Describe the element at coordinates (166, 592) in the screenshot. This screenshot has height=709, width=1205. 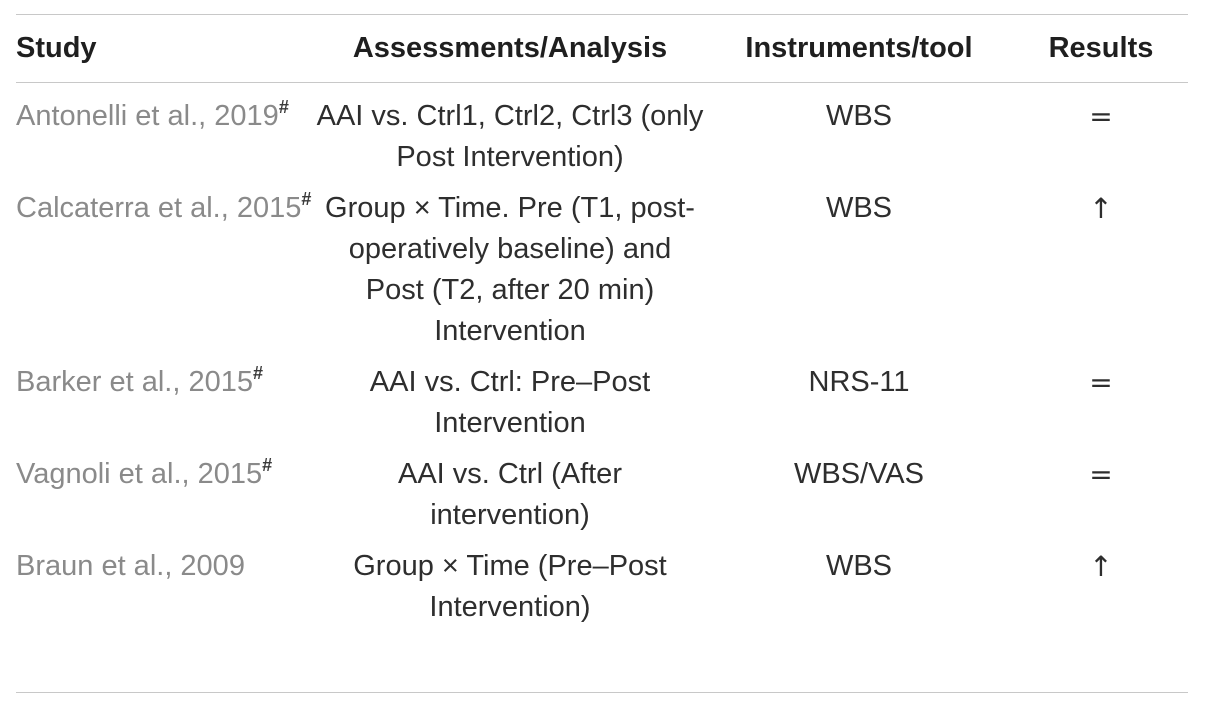
I see `study-cell: Braun et al., 2009` at that location.